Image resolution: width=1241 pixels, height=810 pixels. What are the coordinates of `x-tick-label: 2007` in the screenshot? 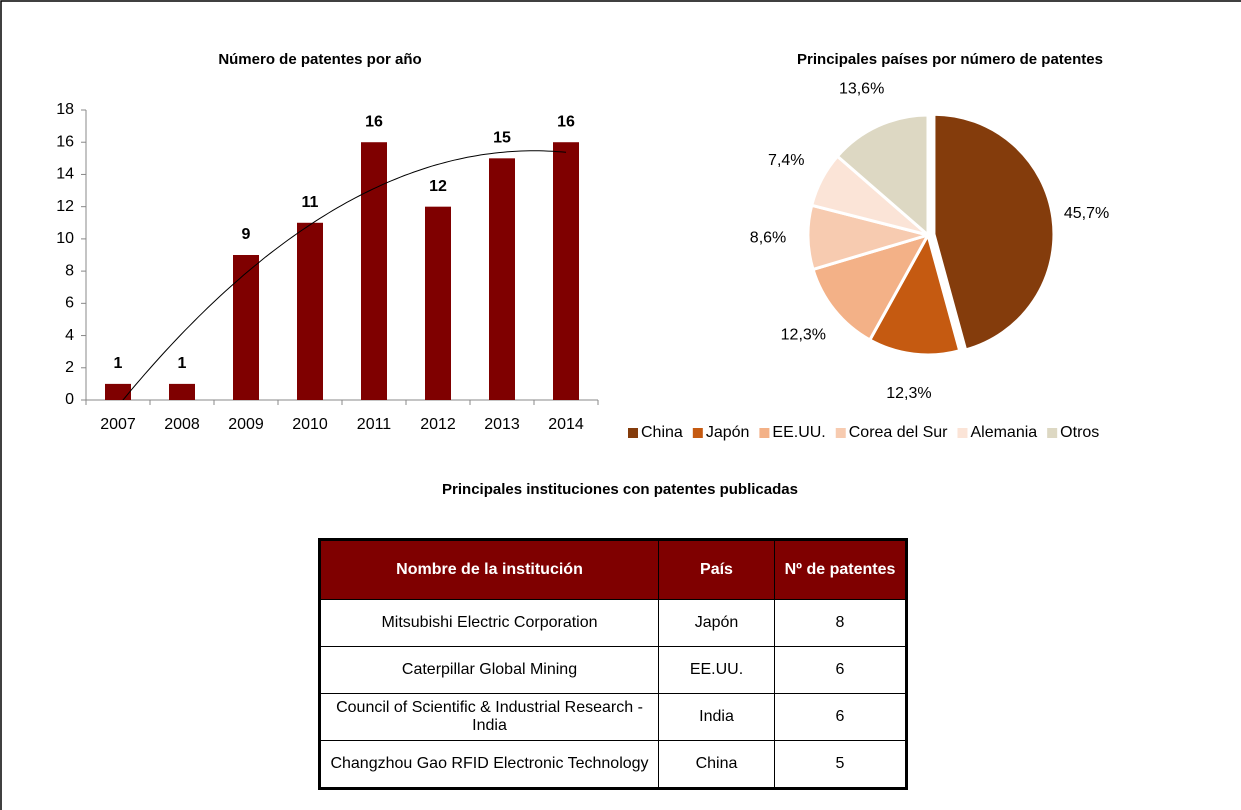 It's located at (118, 424).